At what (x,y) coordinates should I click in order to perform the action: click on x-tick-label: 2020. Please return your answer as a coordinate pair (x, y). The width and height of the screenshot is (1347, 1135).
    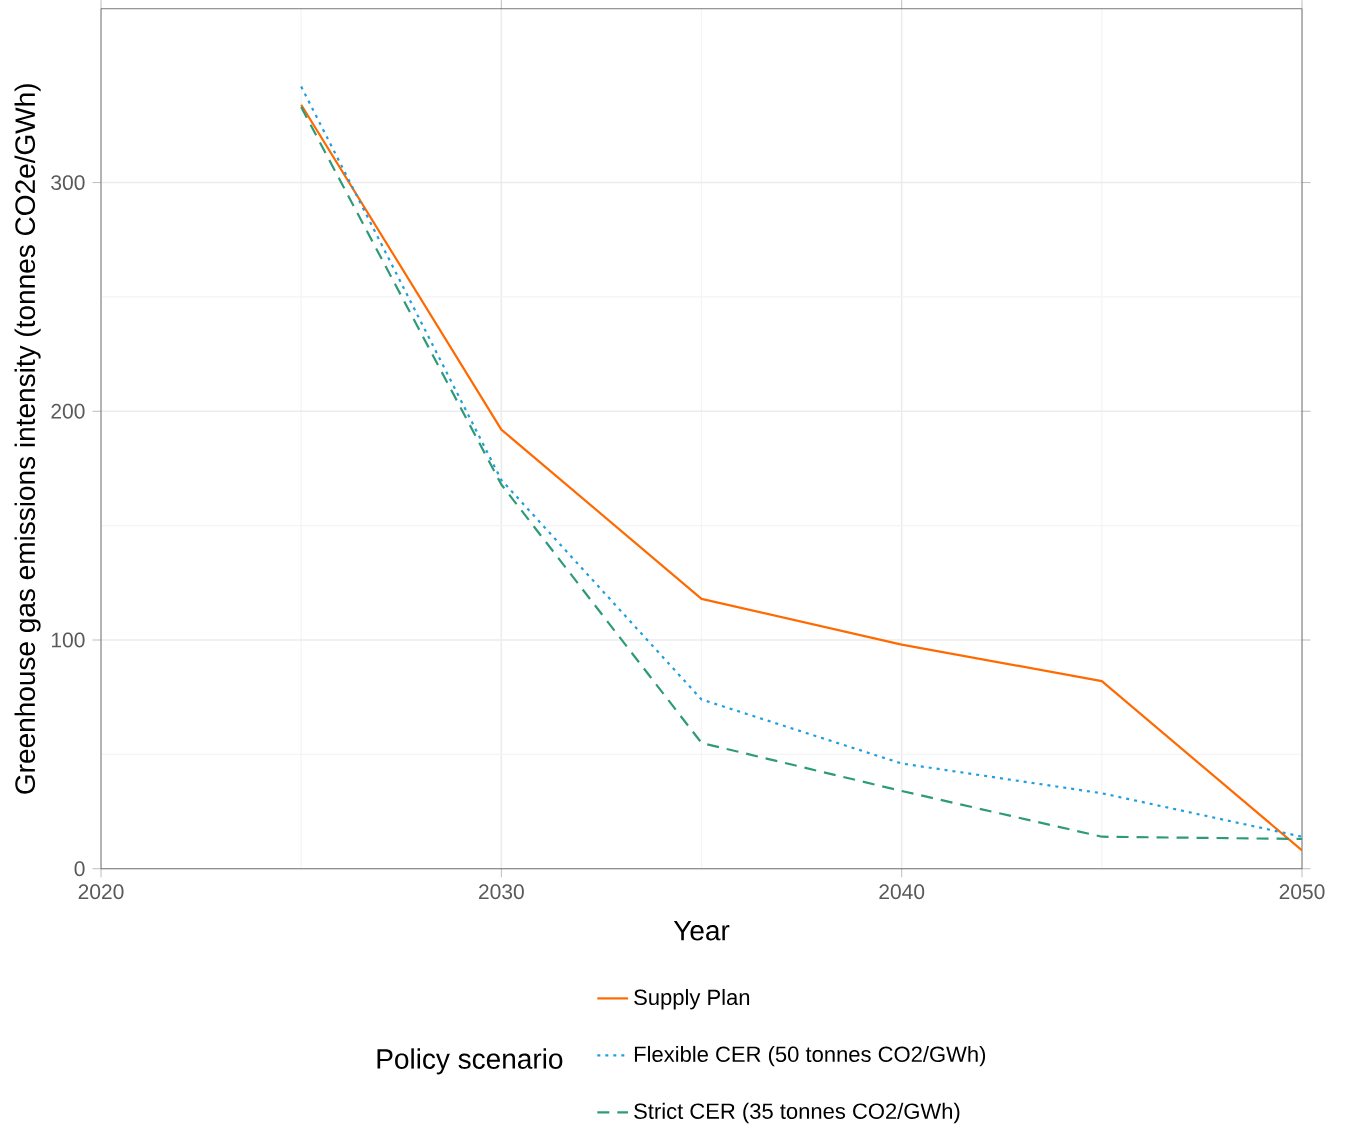
    Looking at the image, I should click on (101, 892).